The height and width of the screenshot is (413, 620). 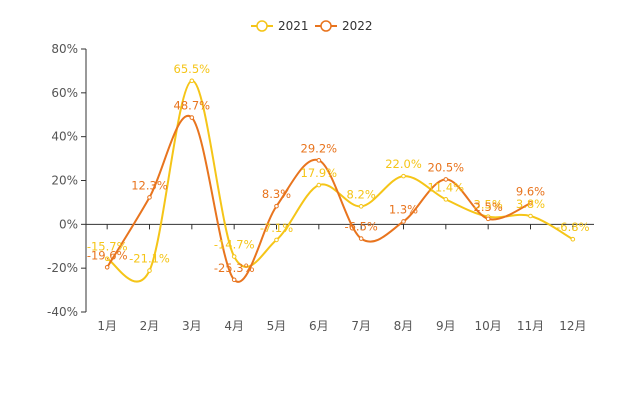 I want to click on data-label-2021: 17.9%, so click(x=319, y=173).